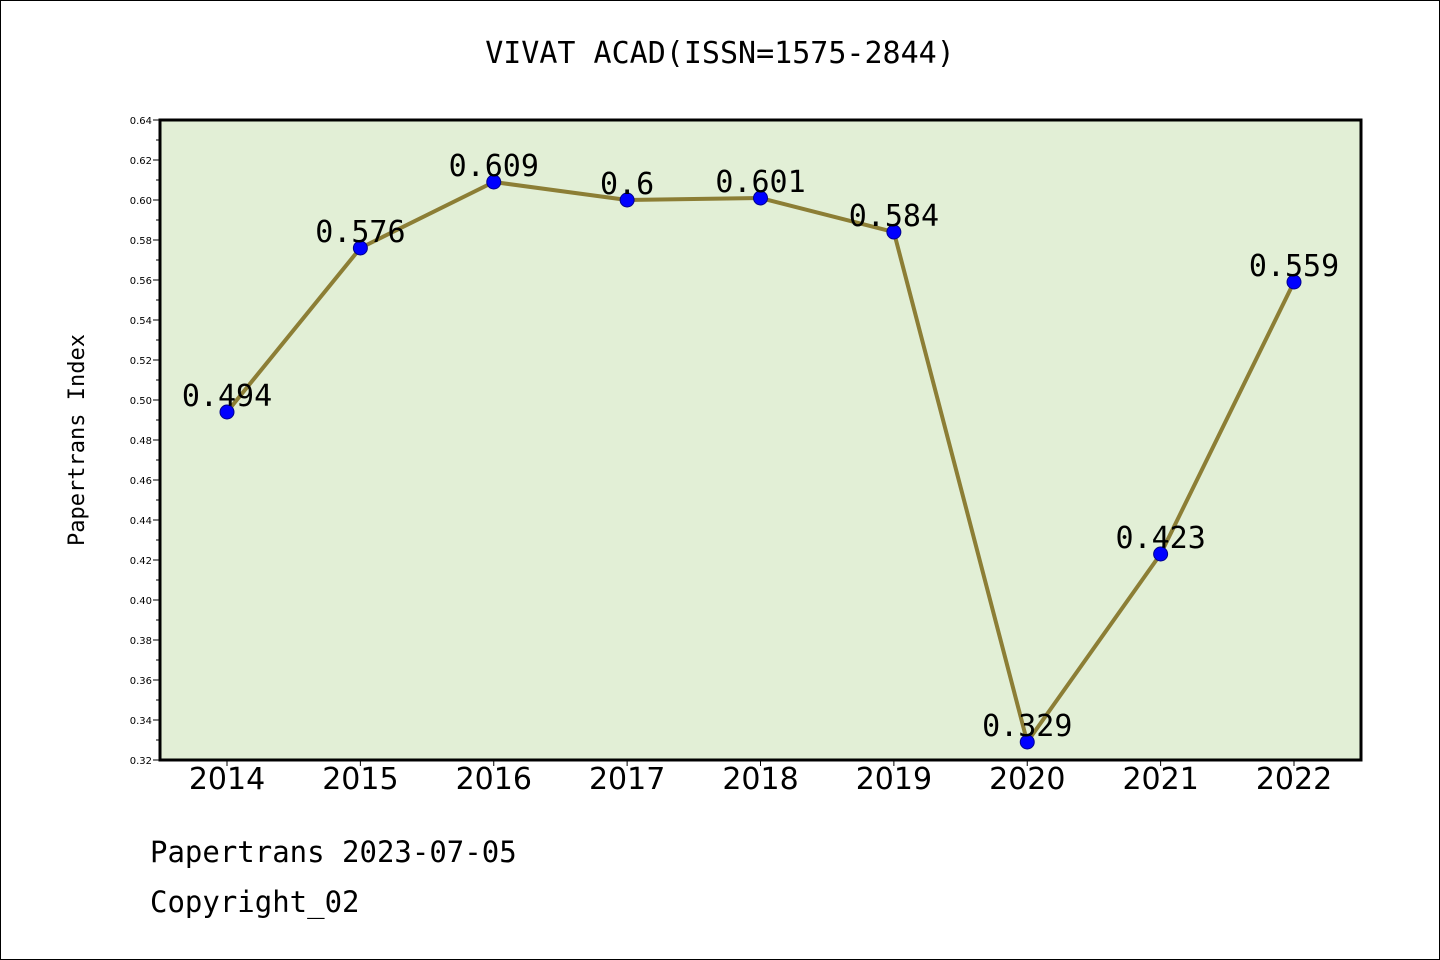  I want to click on data-label: 0.423, so click(1160, 538).